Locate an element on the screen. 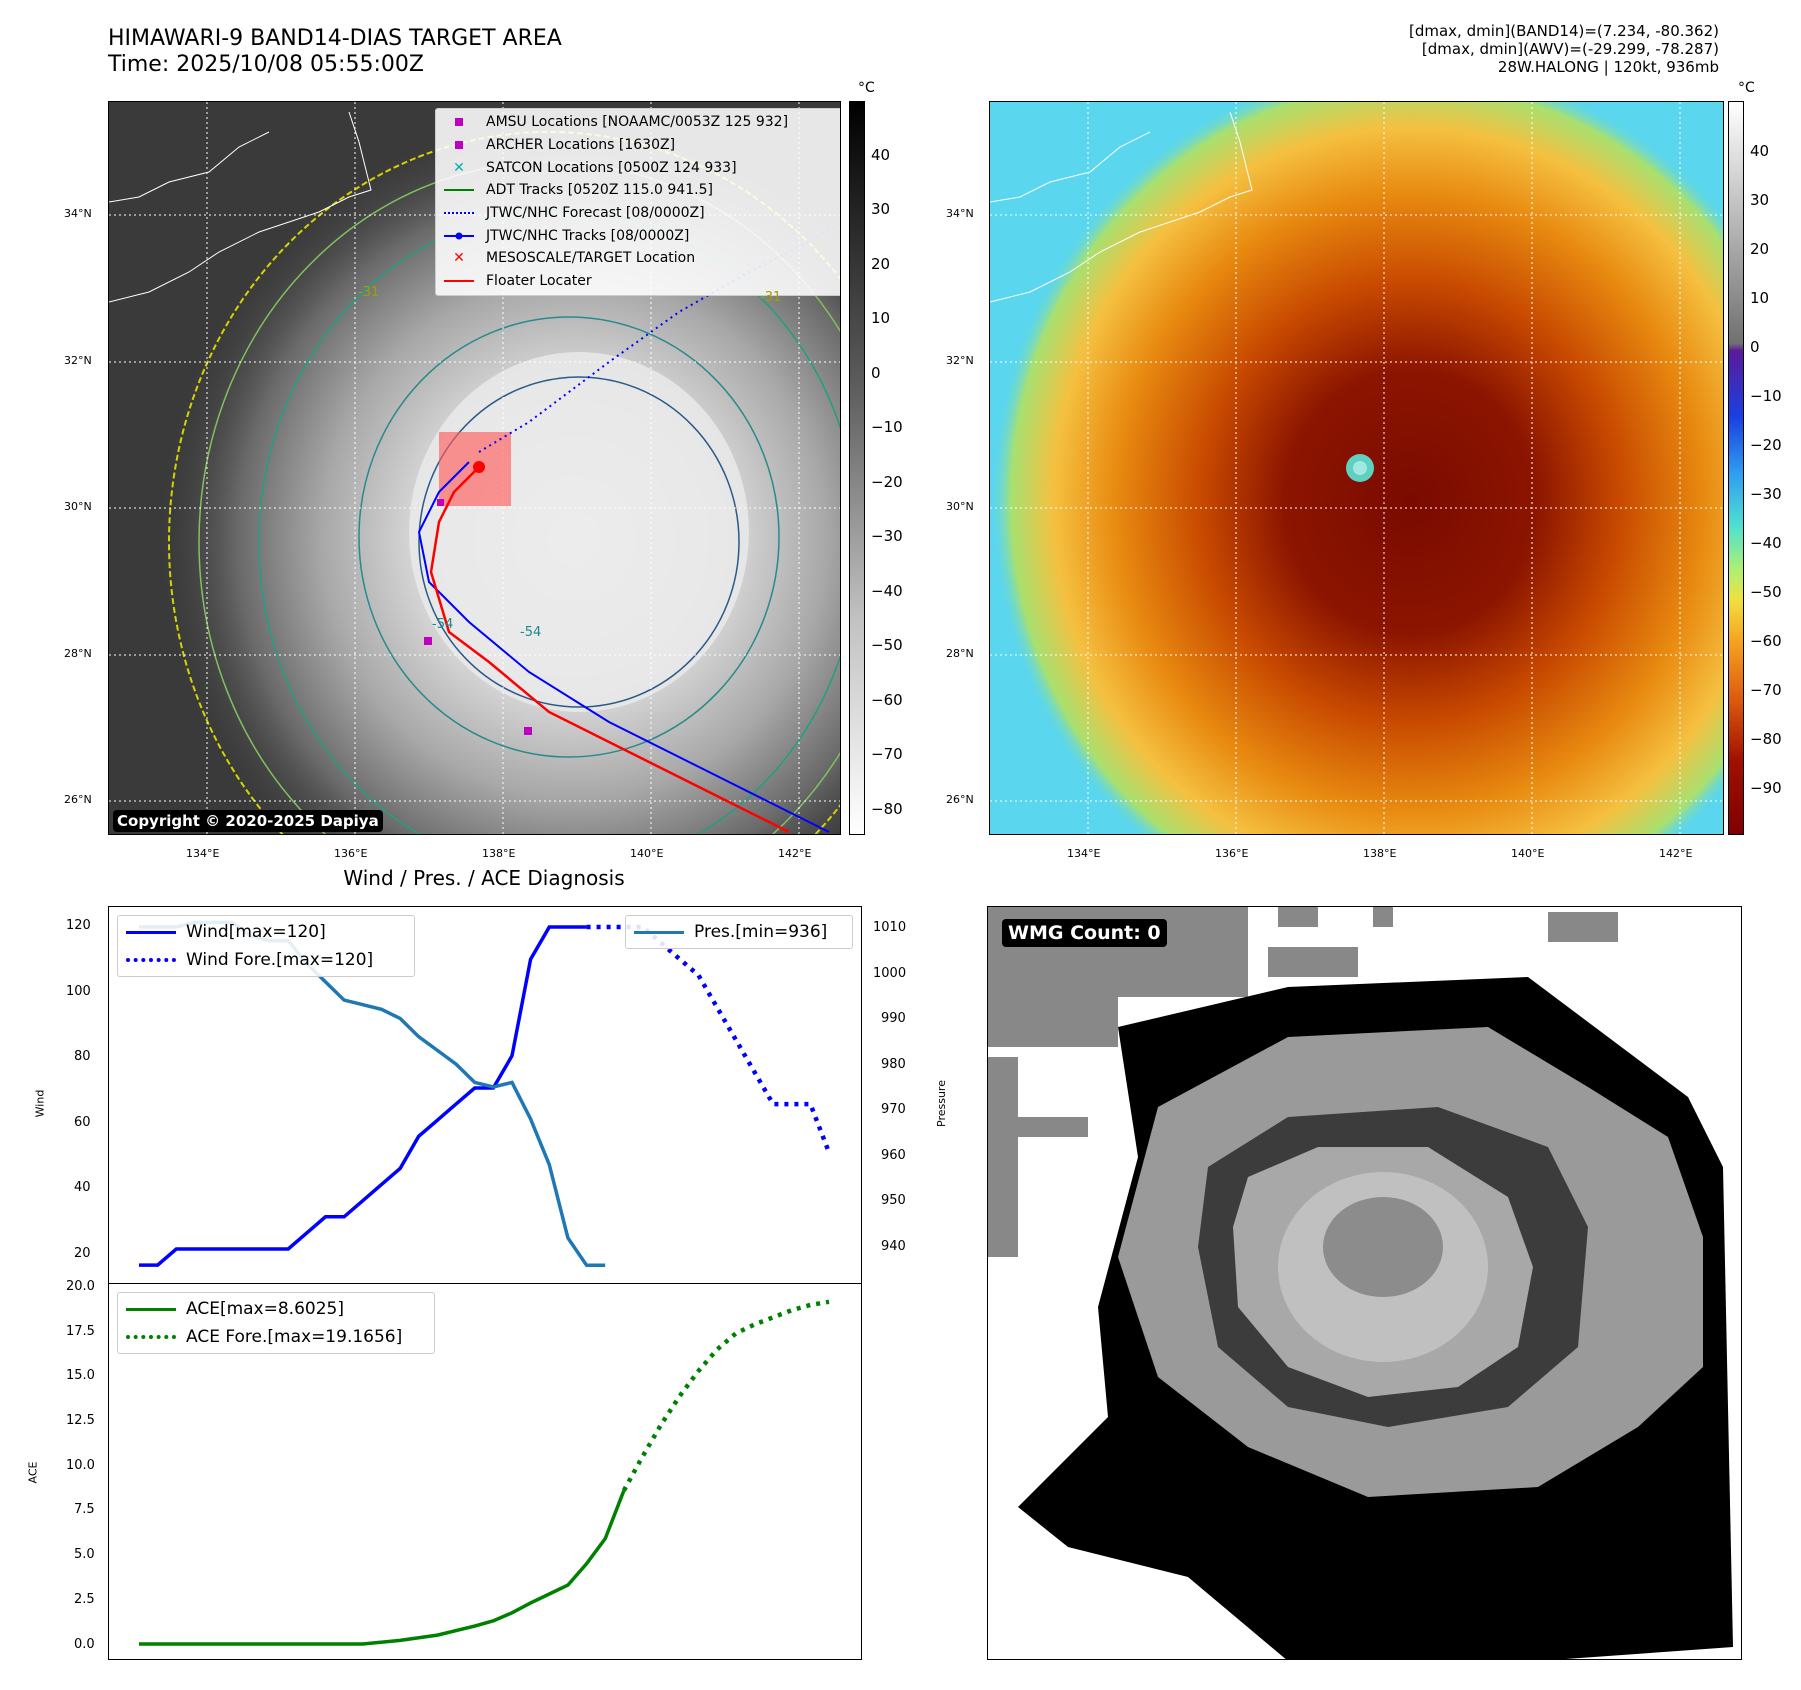 This screenshot has width=1801, height=1690. legend-label: Wind[max=120] is located at coordinates (256, 932).